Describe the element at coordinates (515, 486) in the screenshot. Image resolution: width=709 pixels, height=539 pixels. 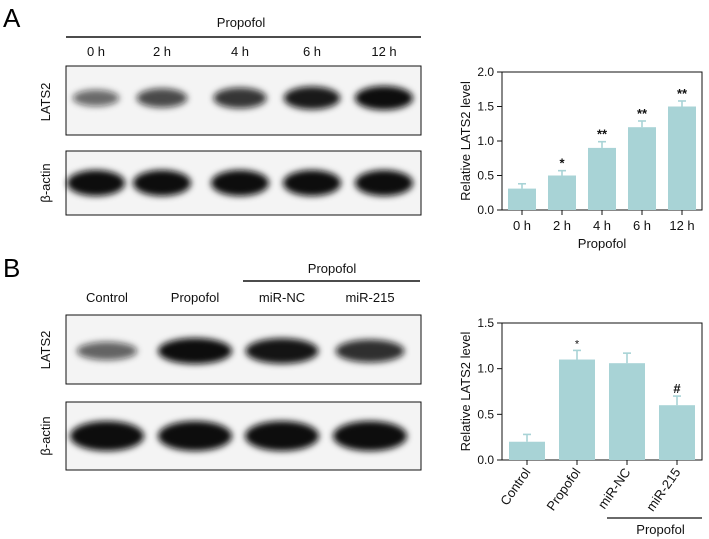
I see `x-tick-label: Control` at that location.